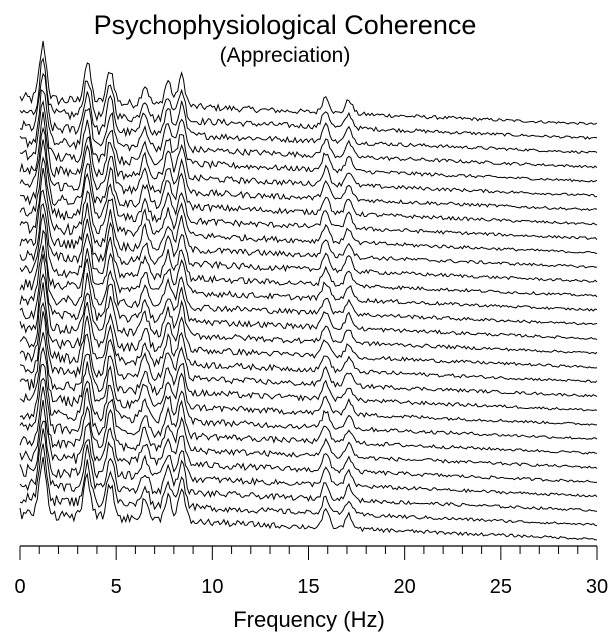 The image size is (613, 643). What do you see at coordinates (212, 587) in the screenshot?
I see `x-tick-label: 10` at bounding box center [212, 587].